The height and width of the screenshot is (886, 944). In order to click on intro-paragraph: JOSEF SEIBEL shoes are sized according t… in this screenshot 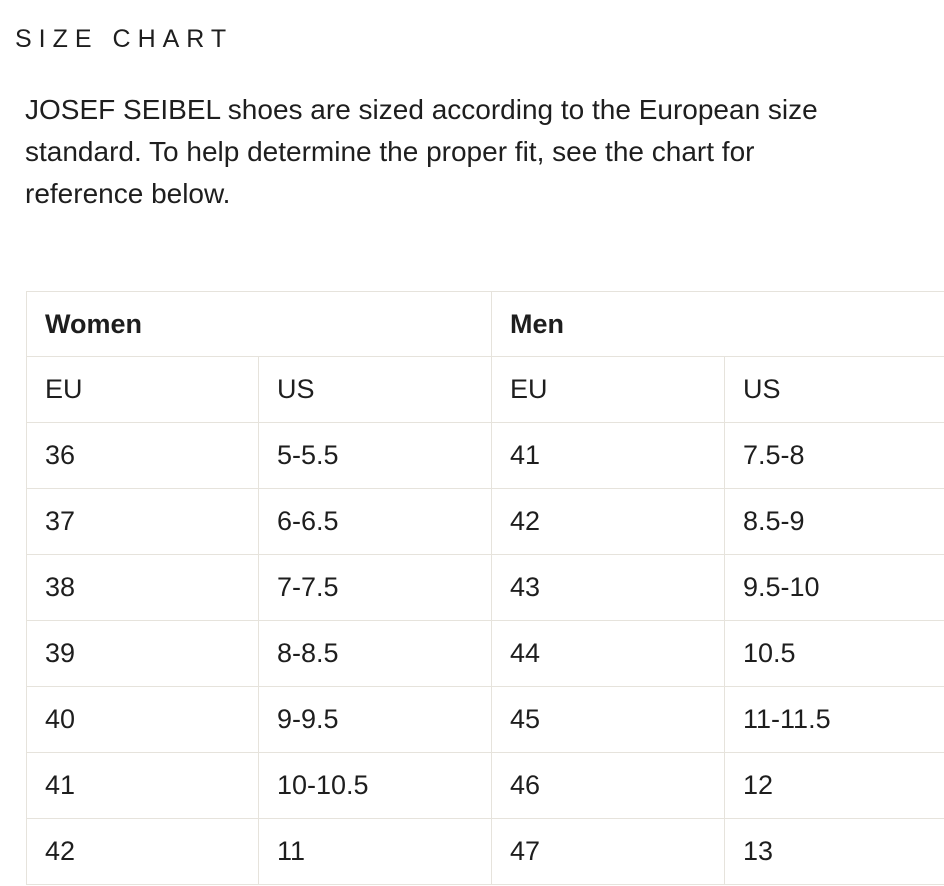, I will do `click(484, 152)`.